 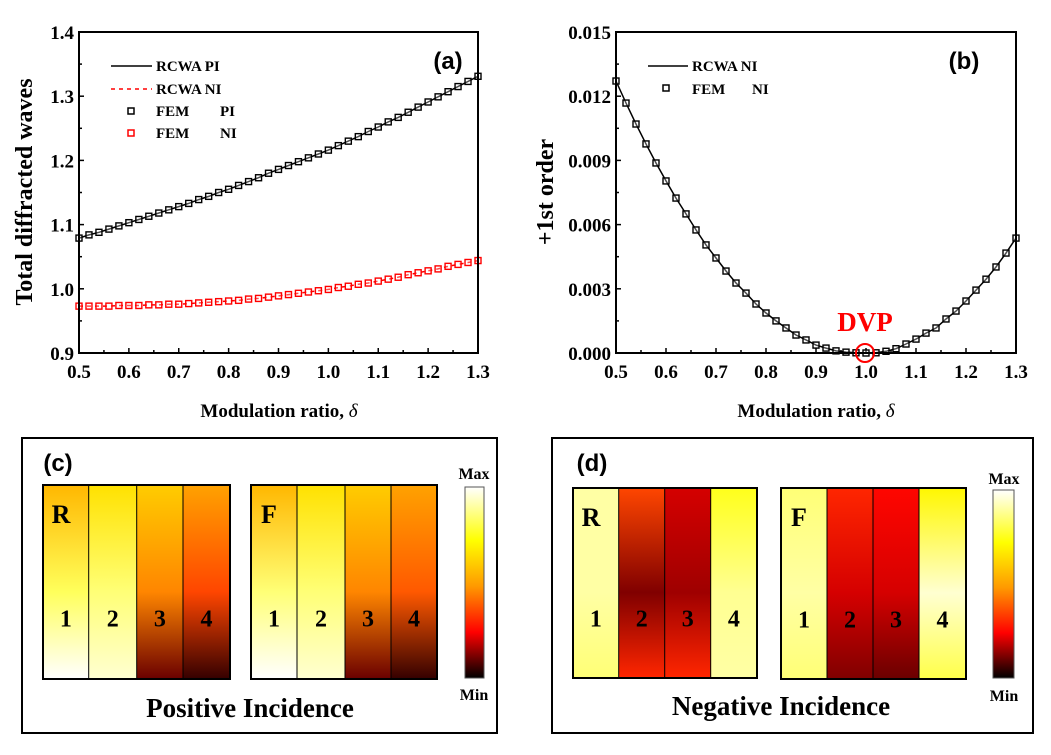 What do you see at coordinates (766, 372) in the screenshot?
I see `x-tick-label: 0.8` at bounding box center [766, 372].